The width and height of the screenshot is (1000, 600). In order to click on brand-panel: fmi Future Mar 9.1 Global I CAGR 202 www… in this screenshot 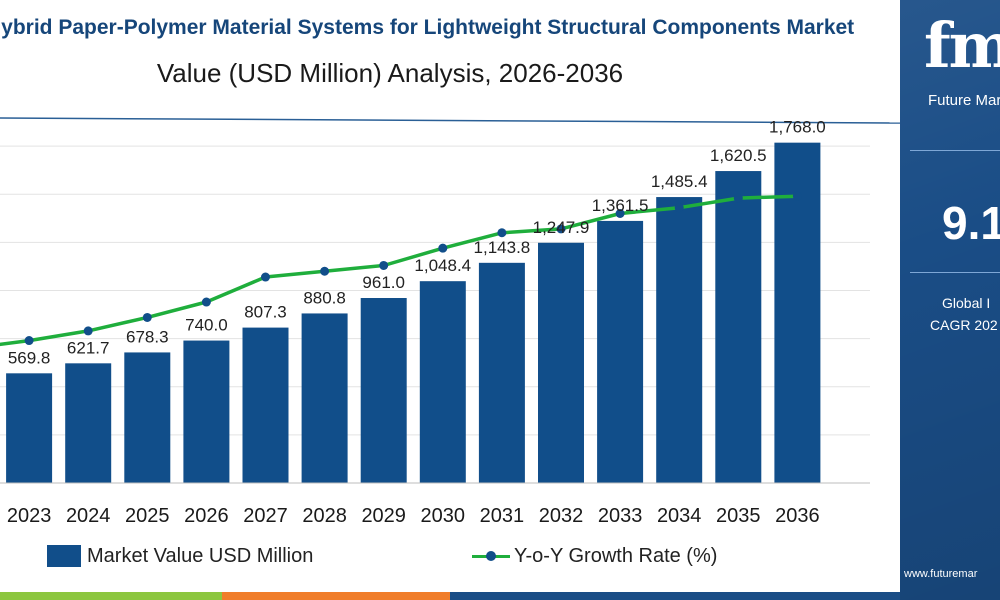, I will do `click(950, 300)`.